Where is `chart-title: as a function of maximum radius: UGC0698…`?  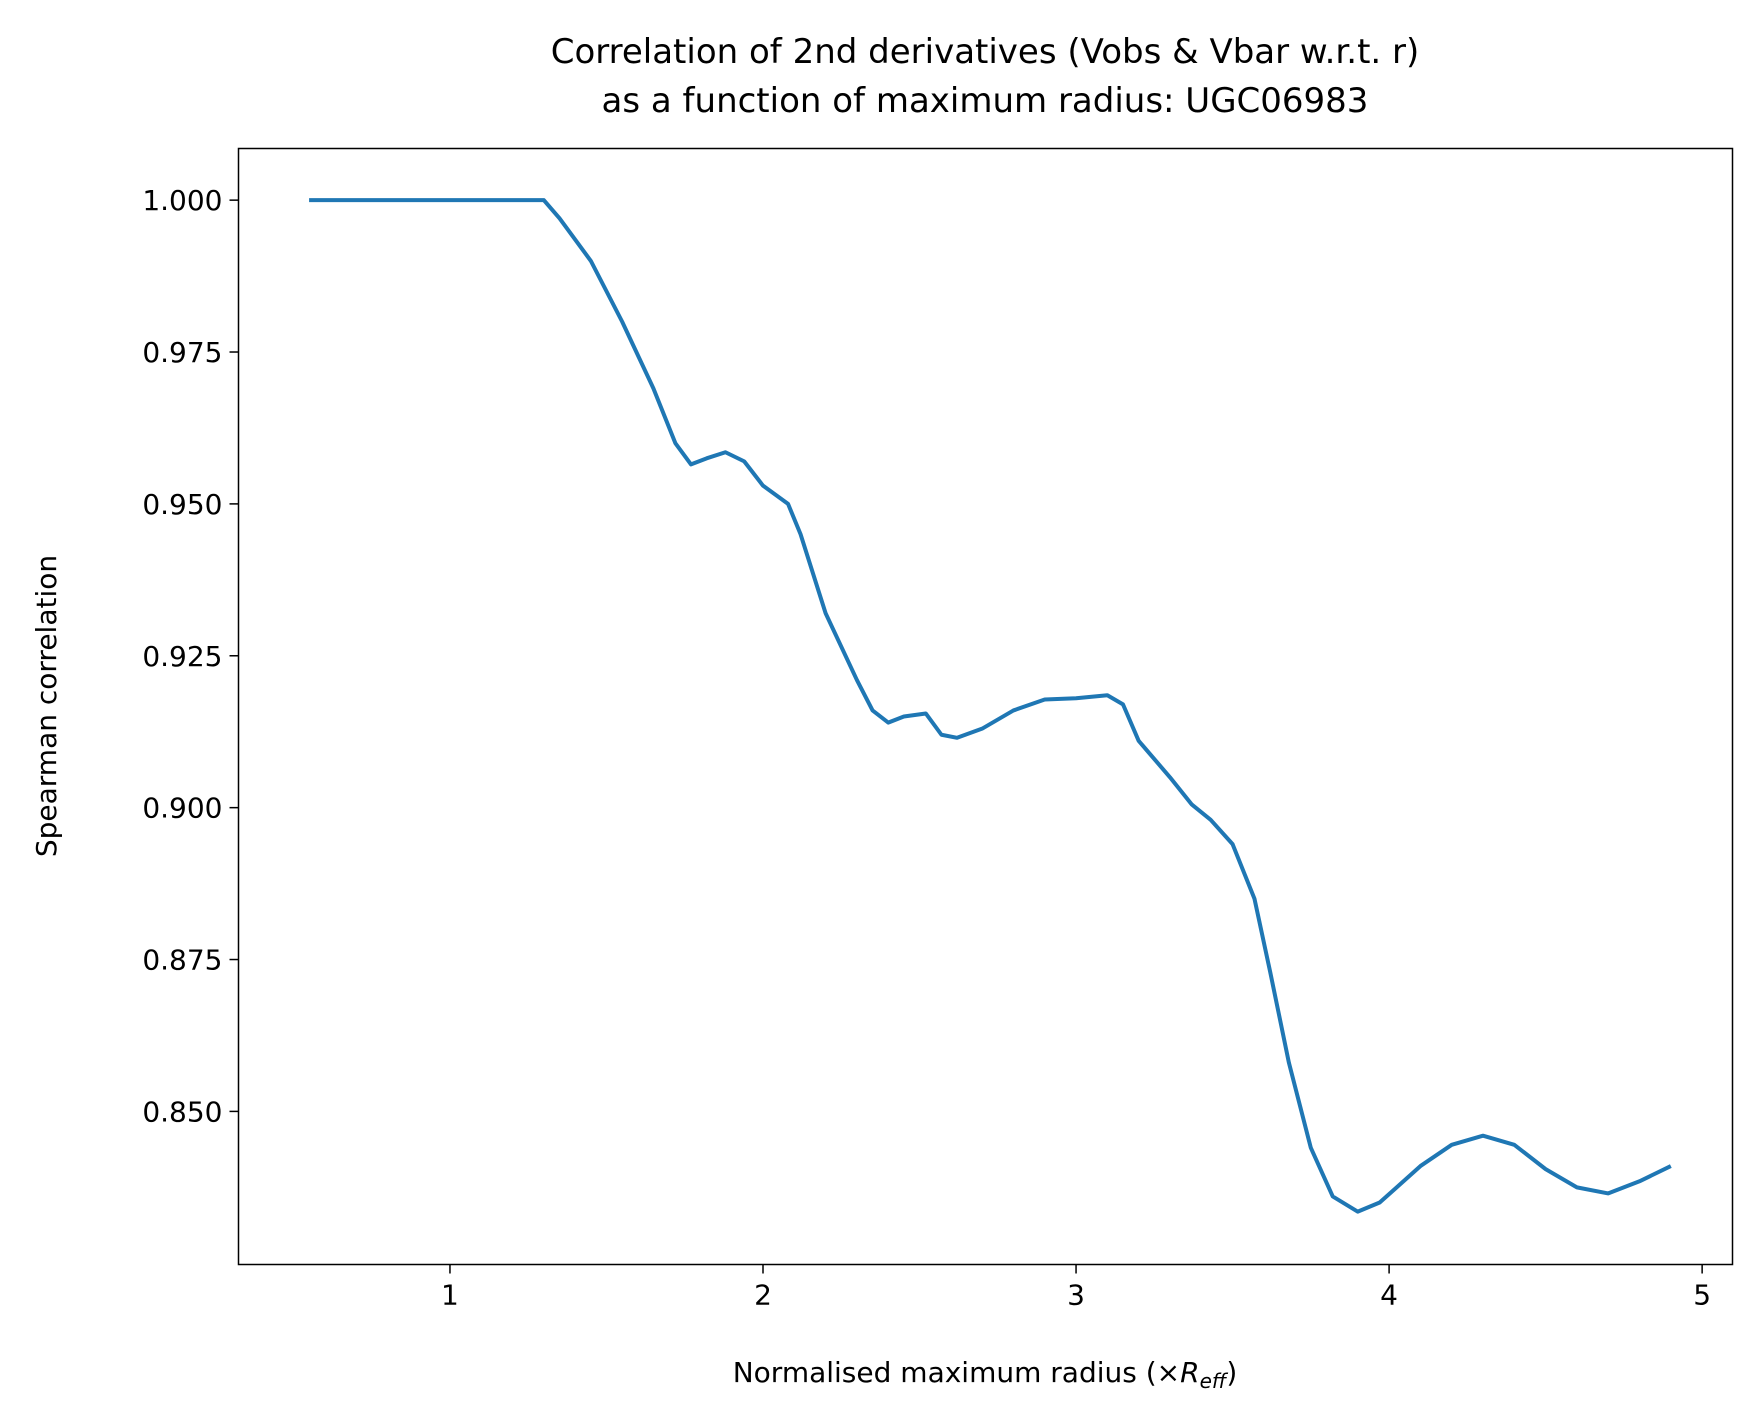
chart-title: as a function of maximum radius: UGC0698… is located at coordinates (985, 101).